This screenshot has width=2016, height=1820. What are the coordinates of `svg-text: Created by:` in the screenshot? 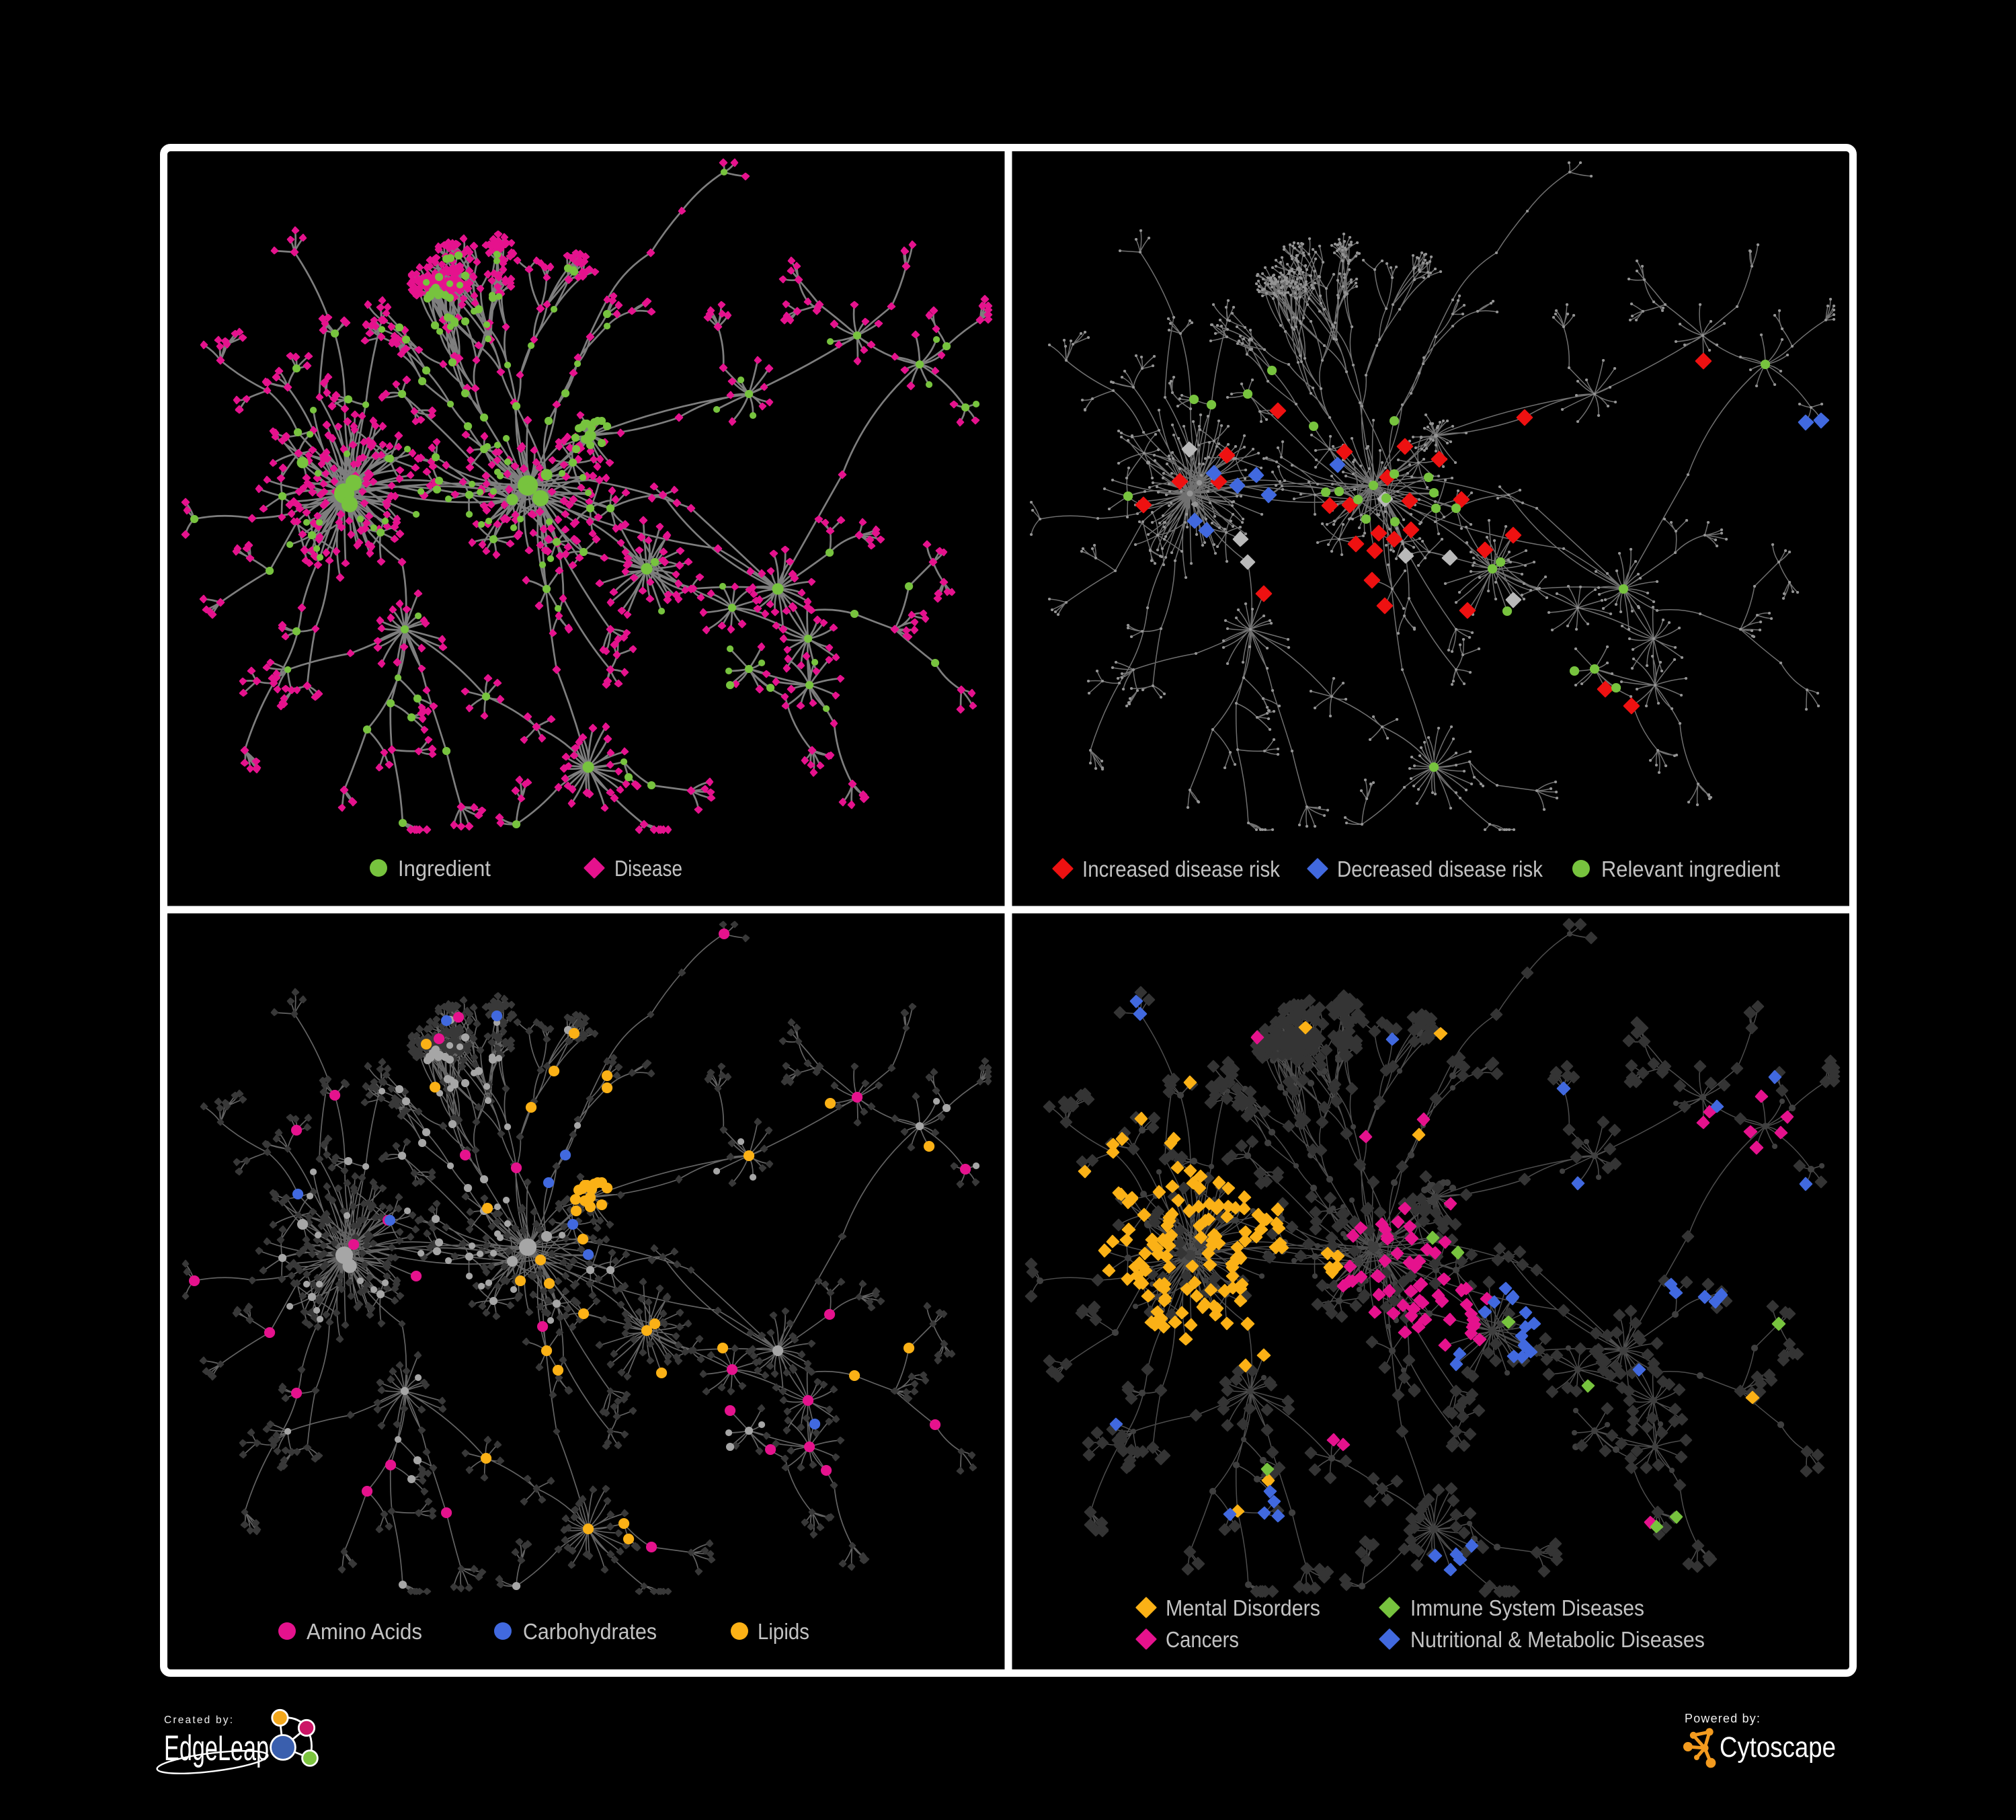 It's located at (198, 1720).